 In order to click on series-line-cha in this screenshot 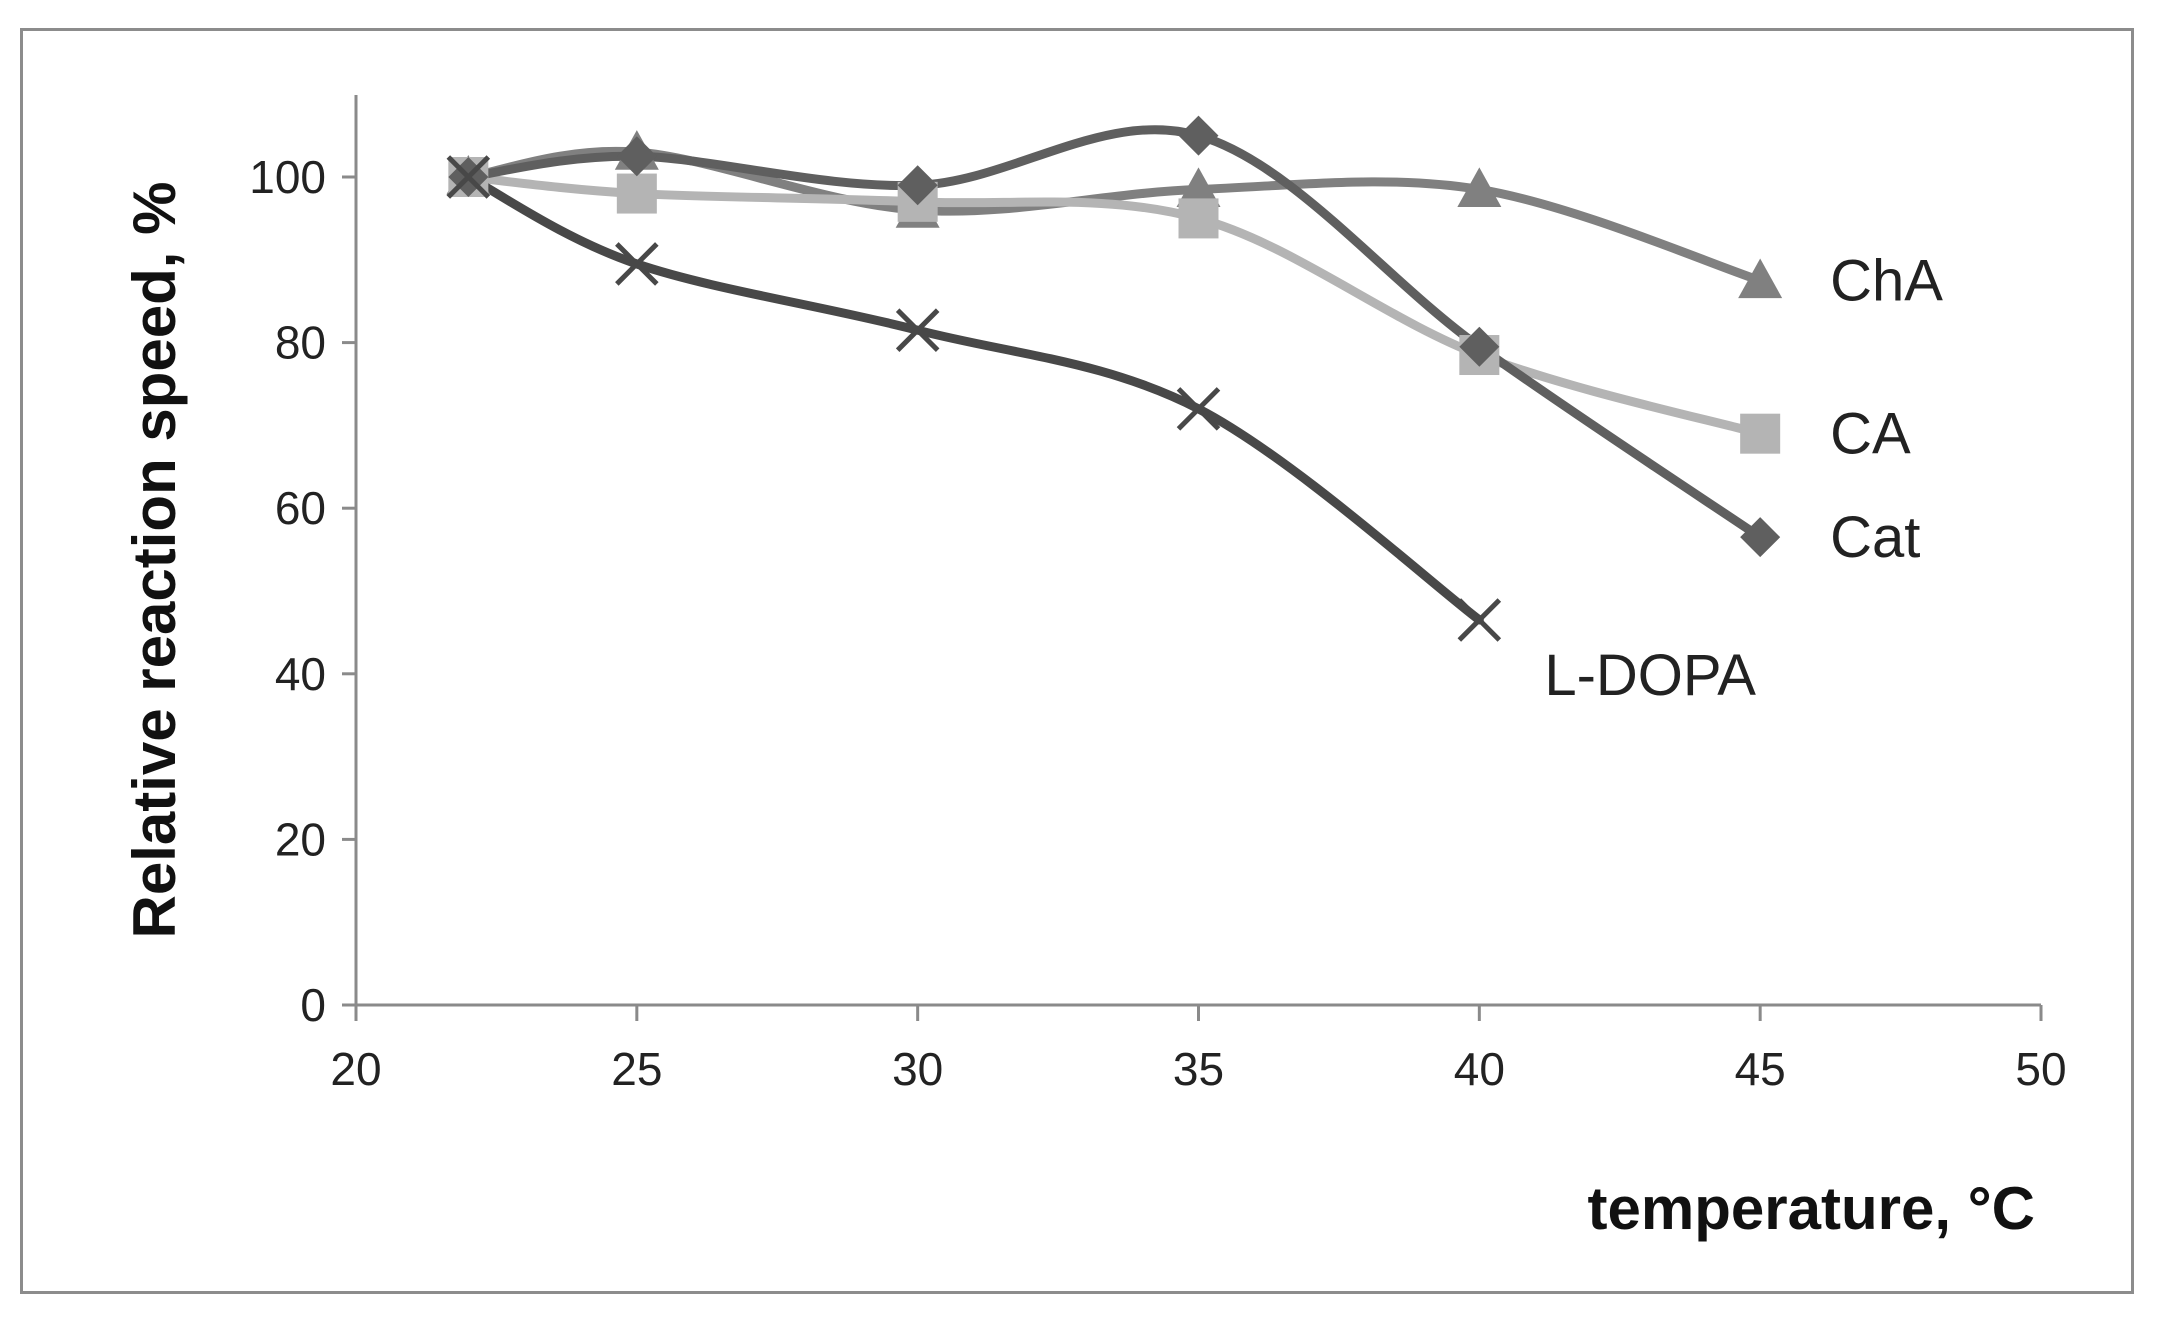, I will do `click(1114, 215)`.